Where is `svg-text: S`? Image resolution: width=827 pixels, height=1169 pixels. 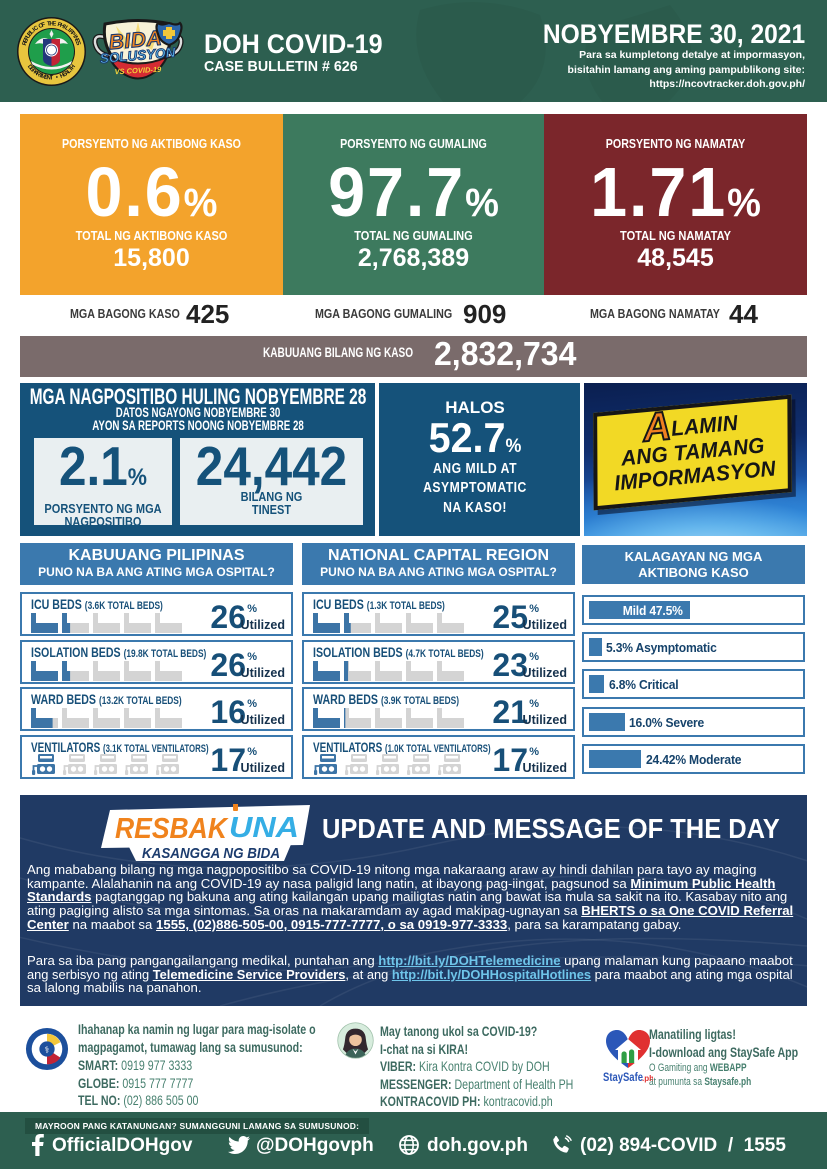
svg-text: S is located at coordinates (77, 44).